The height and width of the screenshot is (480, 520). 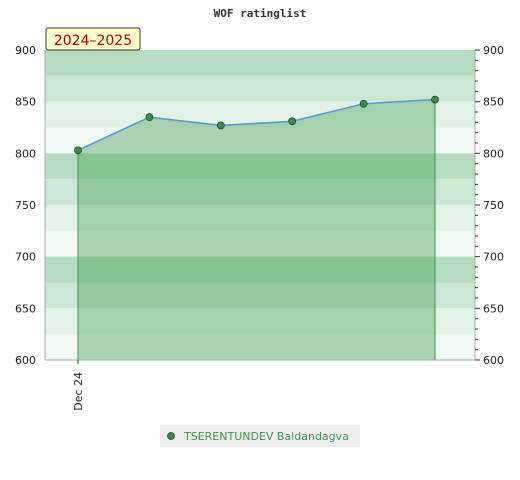 I want to click on y-tick-label-right: 650, so click(x=493, y=308).